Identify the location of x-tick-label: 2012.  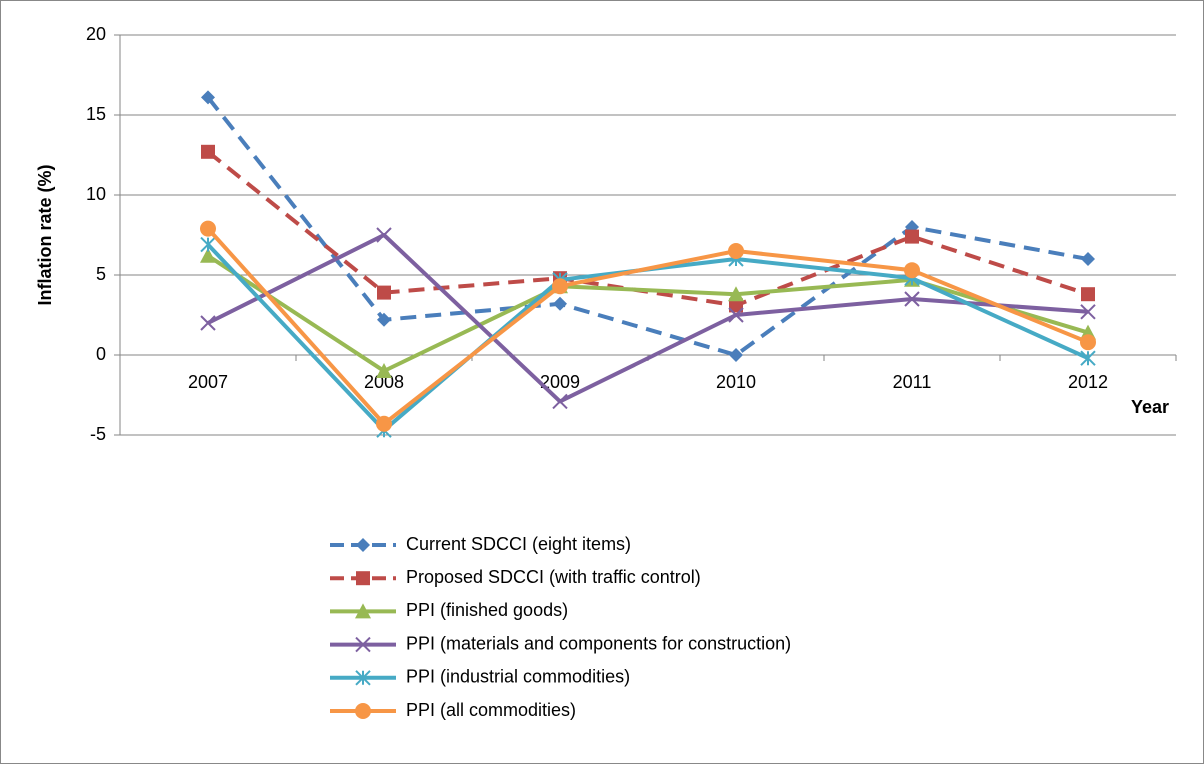
(1088, 382).